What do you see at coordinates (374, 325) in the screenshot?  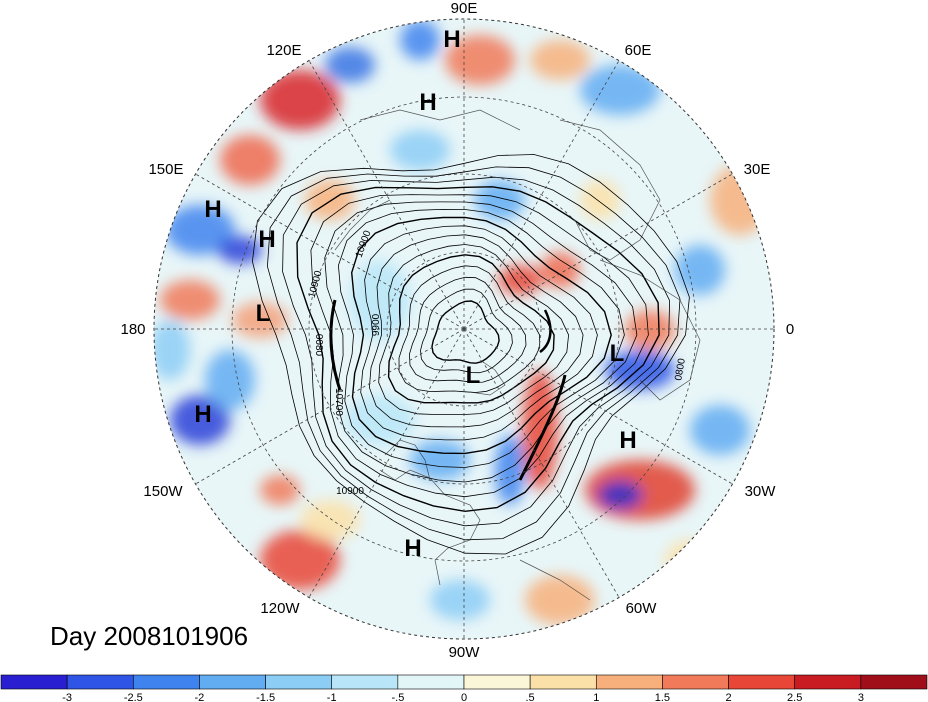 I see `contour-label: 0066` at bounding box center [374, 325].